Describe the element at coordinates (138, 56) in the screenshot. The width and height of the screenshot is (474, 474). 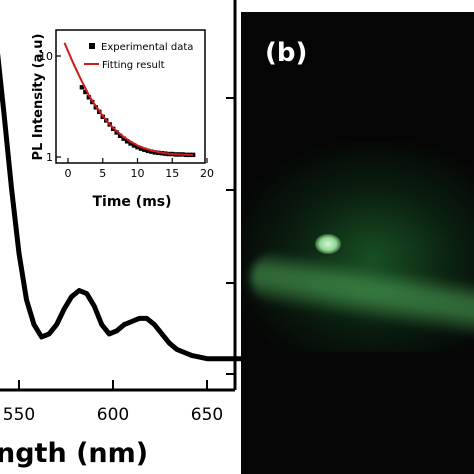
I see `inset-legend: Experimental data Fitting result` at that location.